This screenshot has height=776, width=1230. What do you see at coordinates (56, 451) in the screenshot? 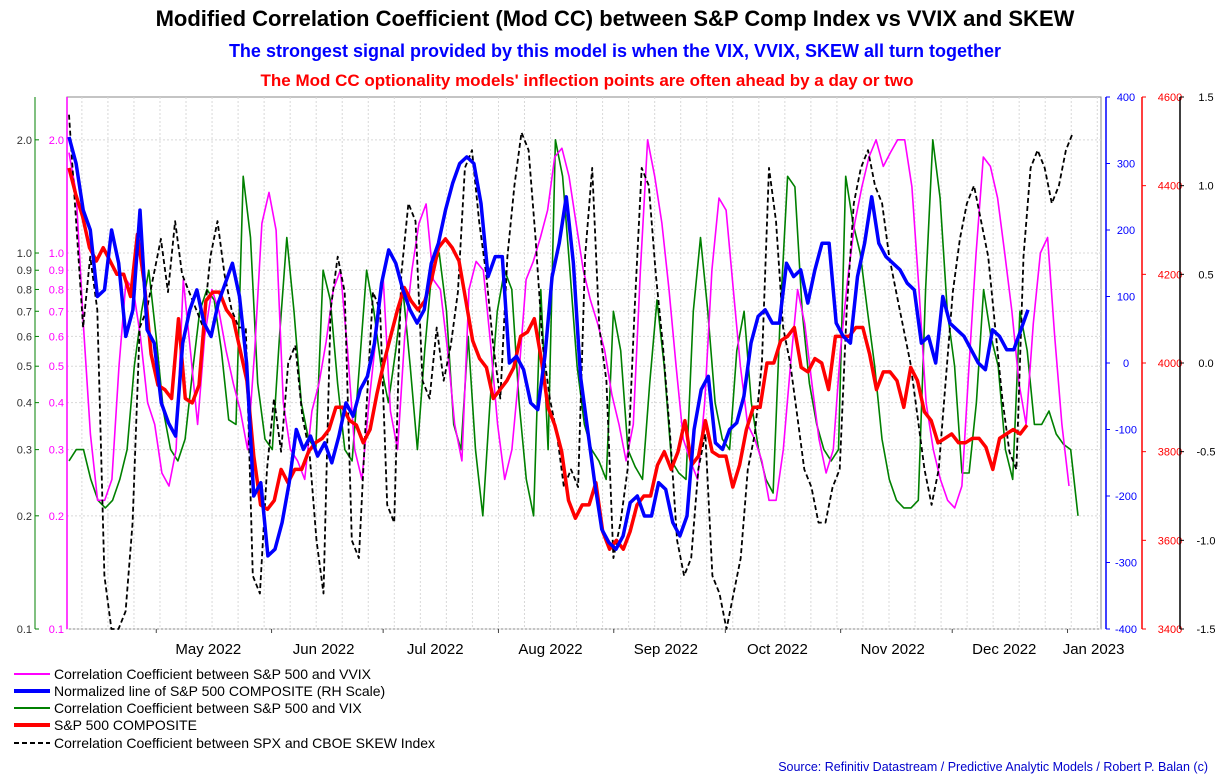
I see `tick-label-left-magenta: 0.3` at bounding box center [56, 451].